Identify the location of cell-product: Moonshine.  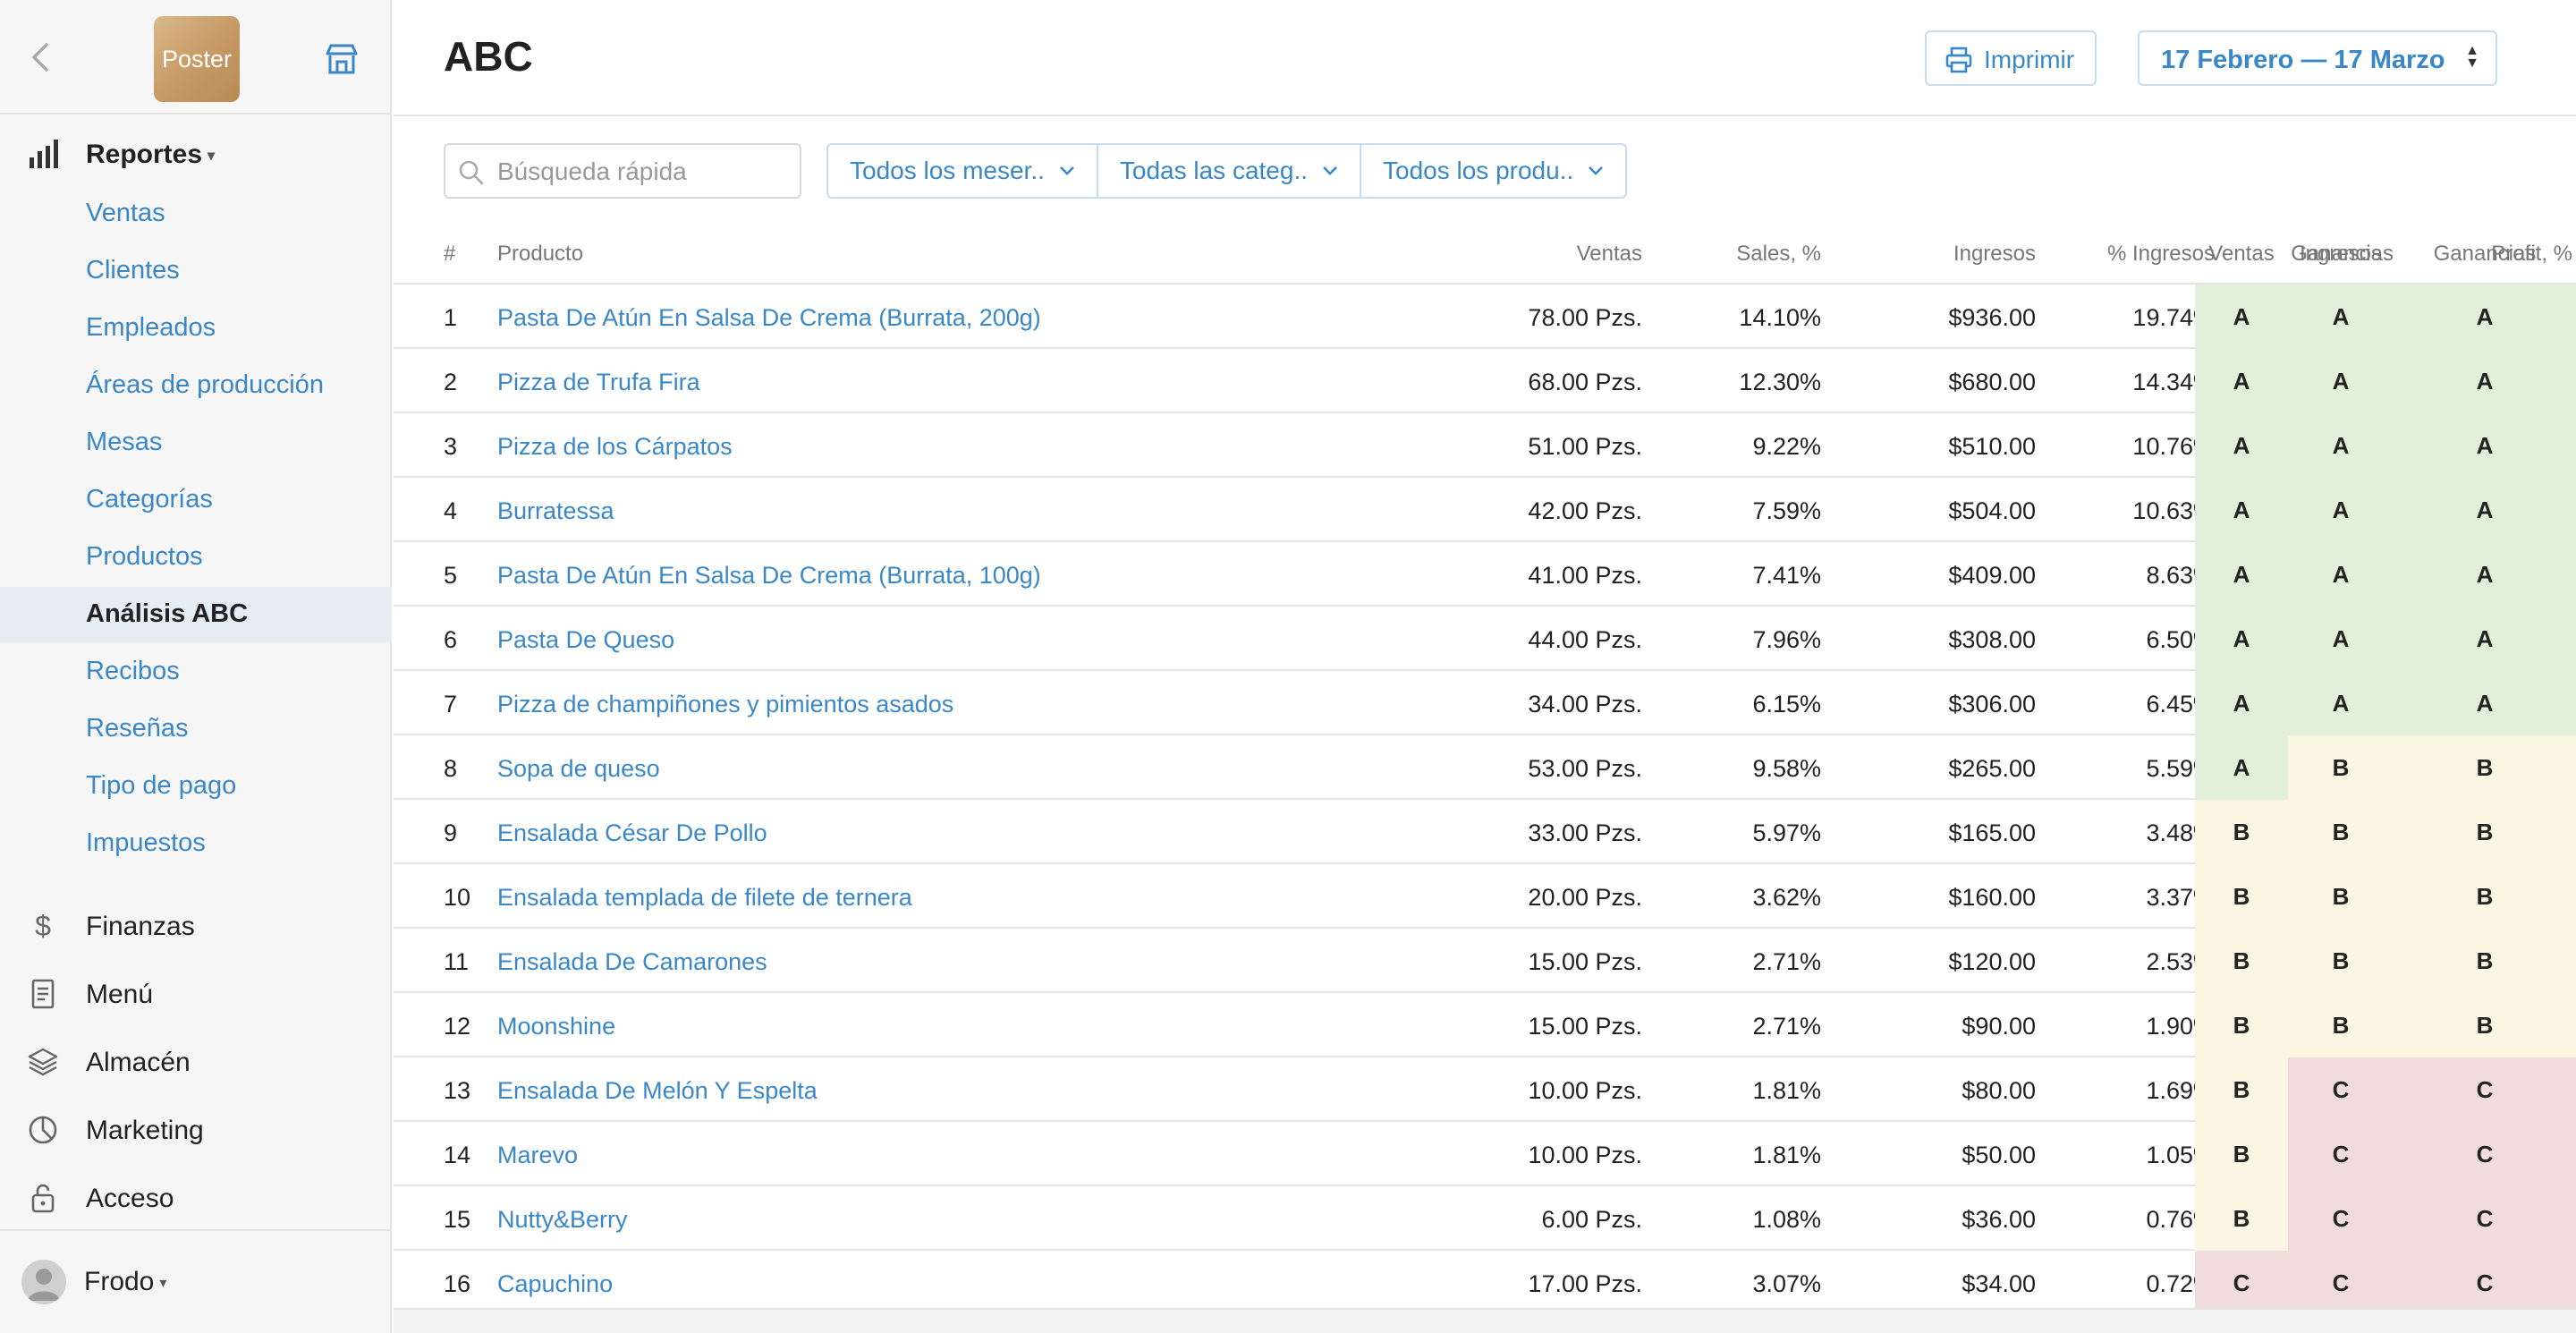
(556, 1026).